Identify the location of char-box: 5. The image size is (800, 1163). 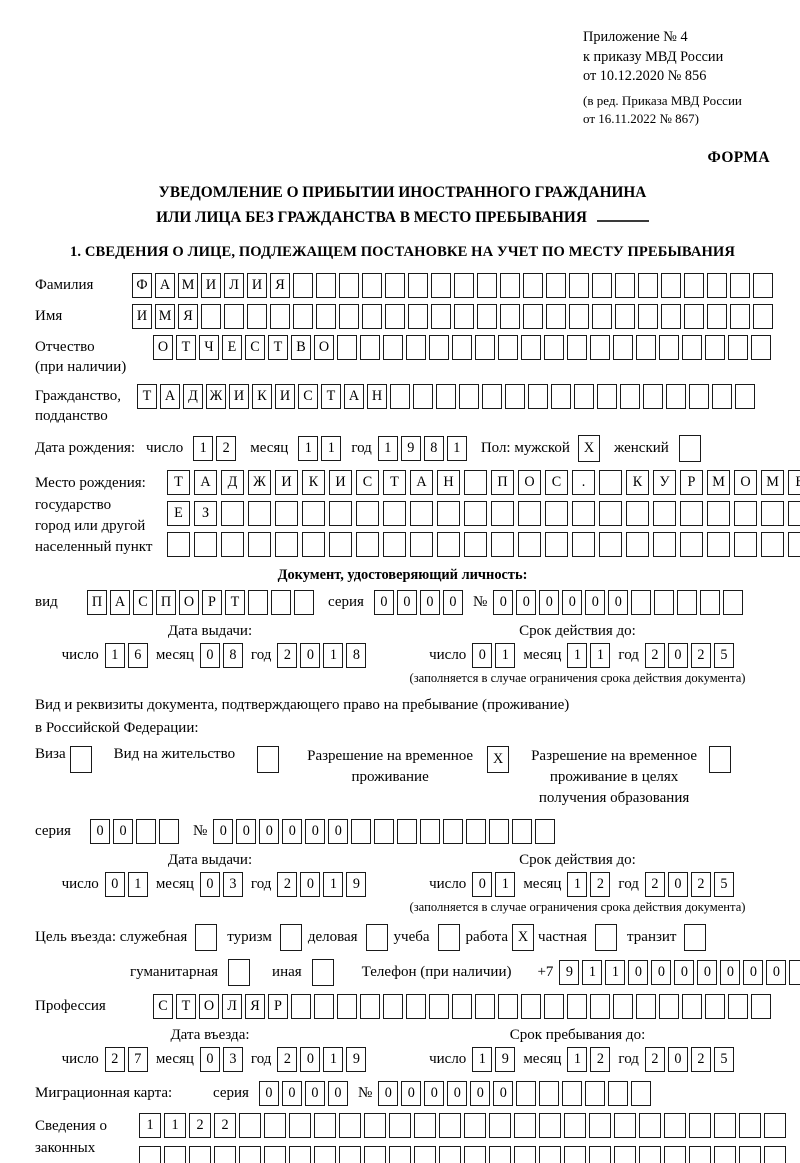
(723, 885).